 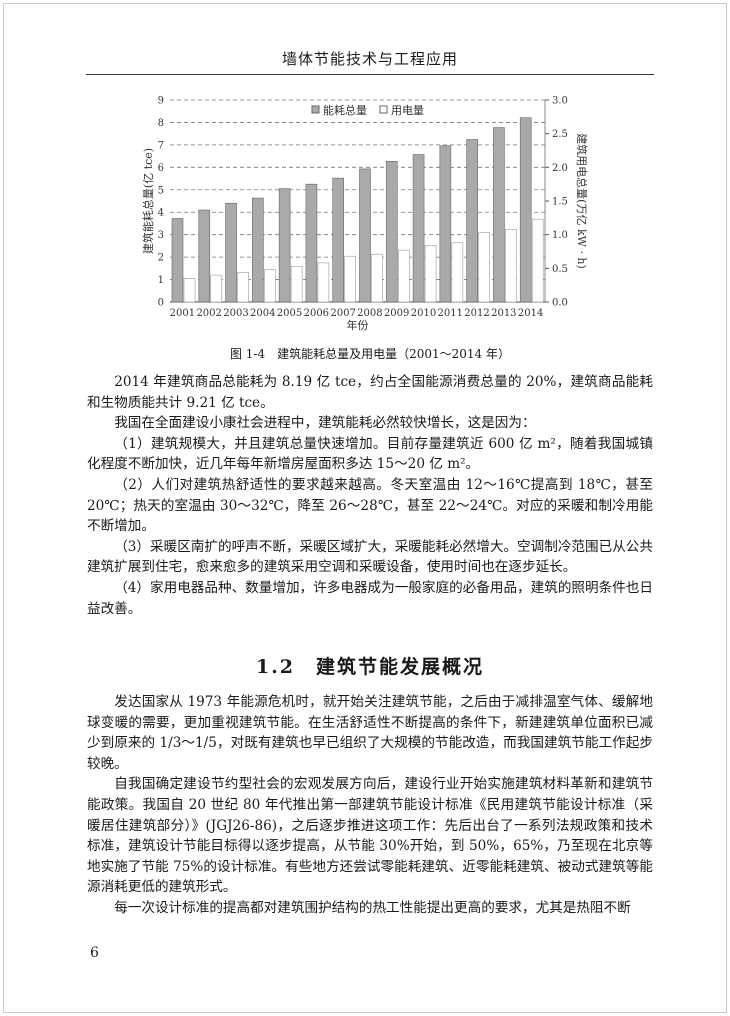 What do you see at coordinates (289, 313) in the screenshot?
I see `x-tick-label: 2005` at bounding box center [289, 313].